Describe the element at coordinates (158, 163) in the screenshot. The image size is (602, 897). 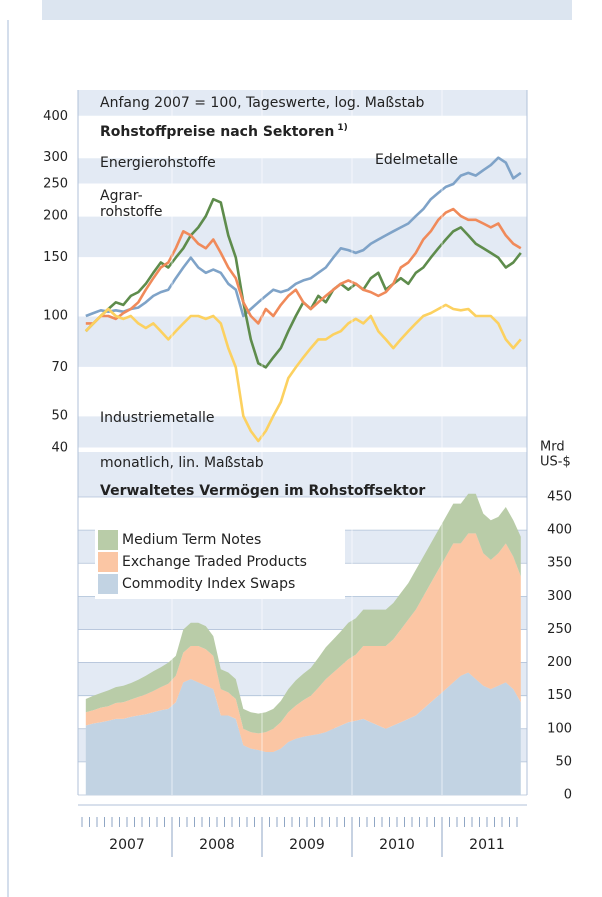
I see `series-label: Energierohstoffe` at that location.